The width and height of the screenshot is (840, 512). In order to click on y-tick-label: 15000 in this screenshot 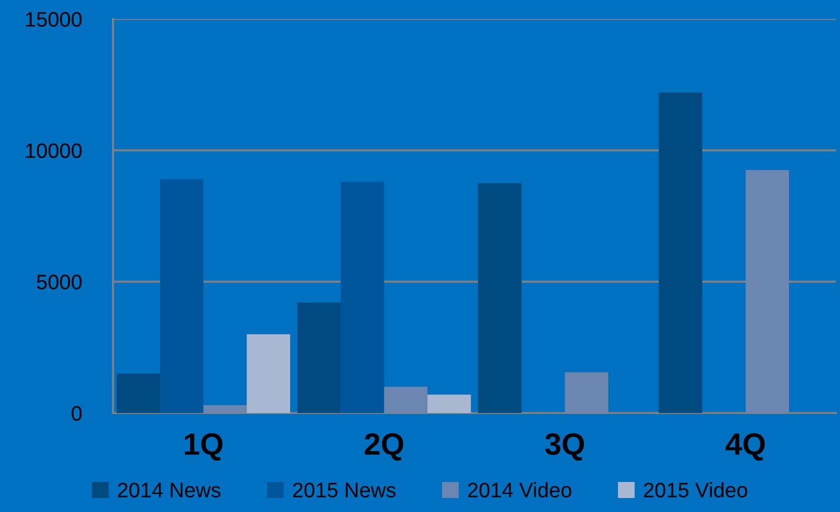, I will do `click(54, 19)`.